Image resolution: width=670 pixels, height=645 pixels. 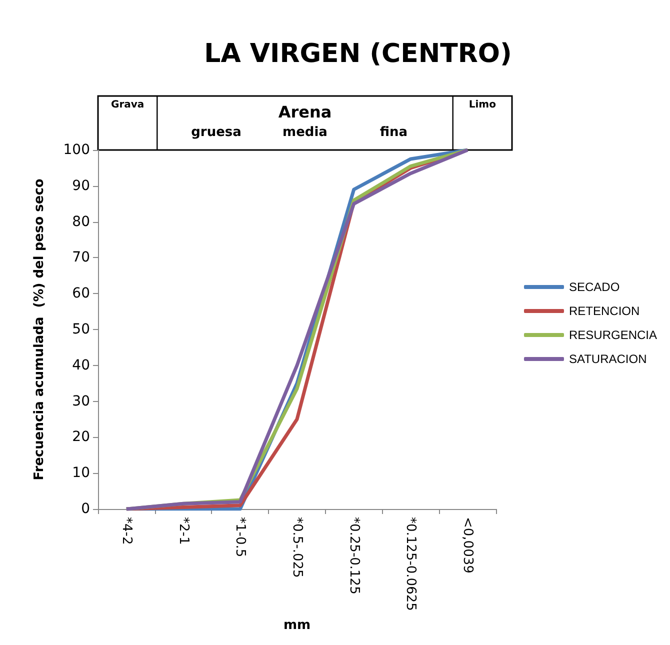 I want to click on text: Grava, so click(x=127, y=105).